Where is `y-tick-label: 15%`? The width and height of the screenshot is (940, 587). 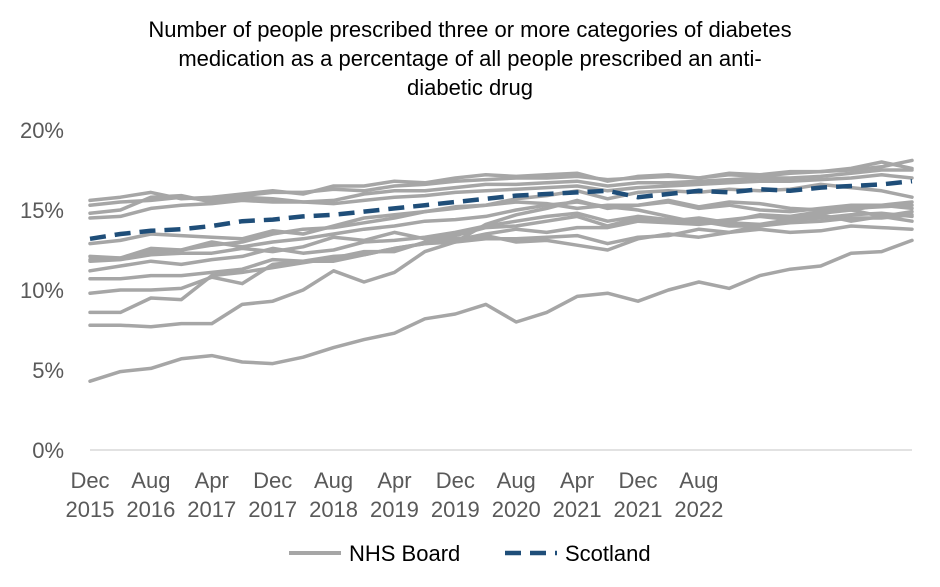 y-tick-label: 15% is located at coordinates (42, 210).